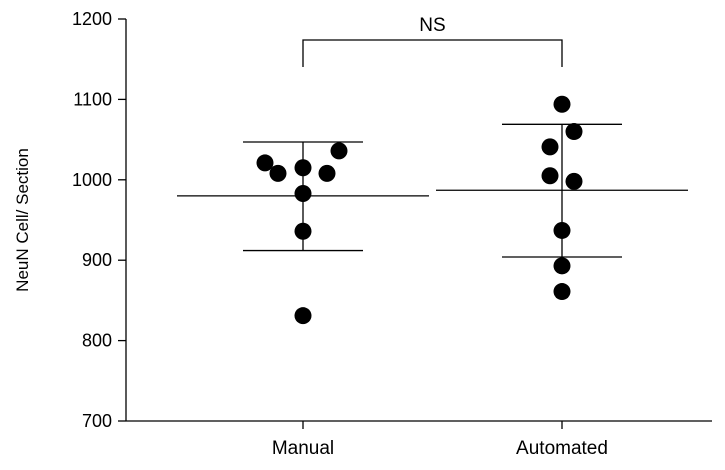 This screenshot has width=725, height=470. What do you see at coordinates (22, 220) in the screenshot?
I see `y-axis-label: NeuN Cell/ Section` at bounding box center [22, 220].